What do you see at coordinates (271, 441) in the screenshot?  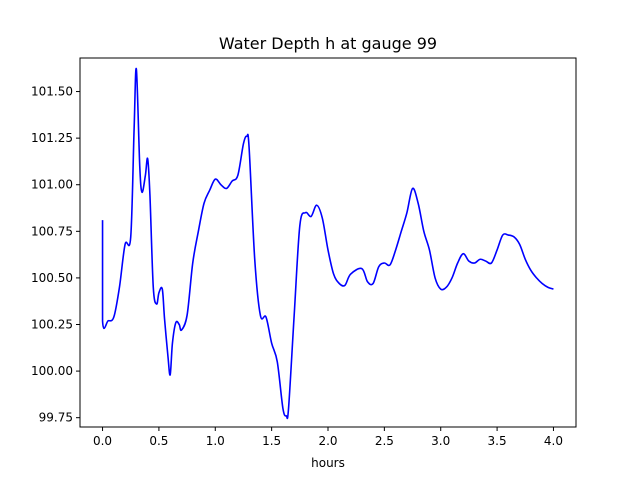 I see `x-tick-label: 1.5` at bounding box center [271, 441].